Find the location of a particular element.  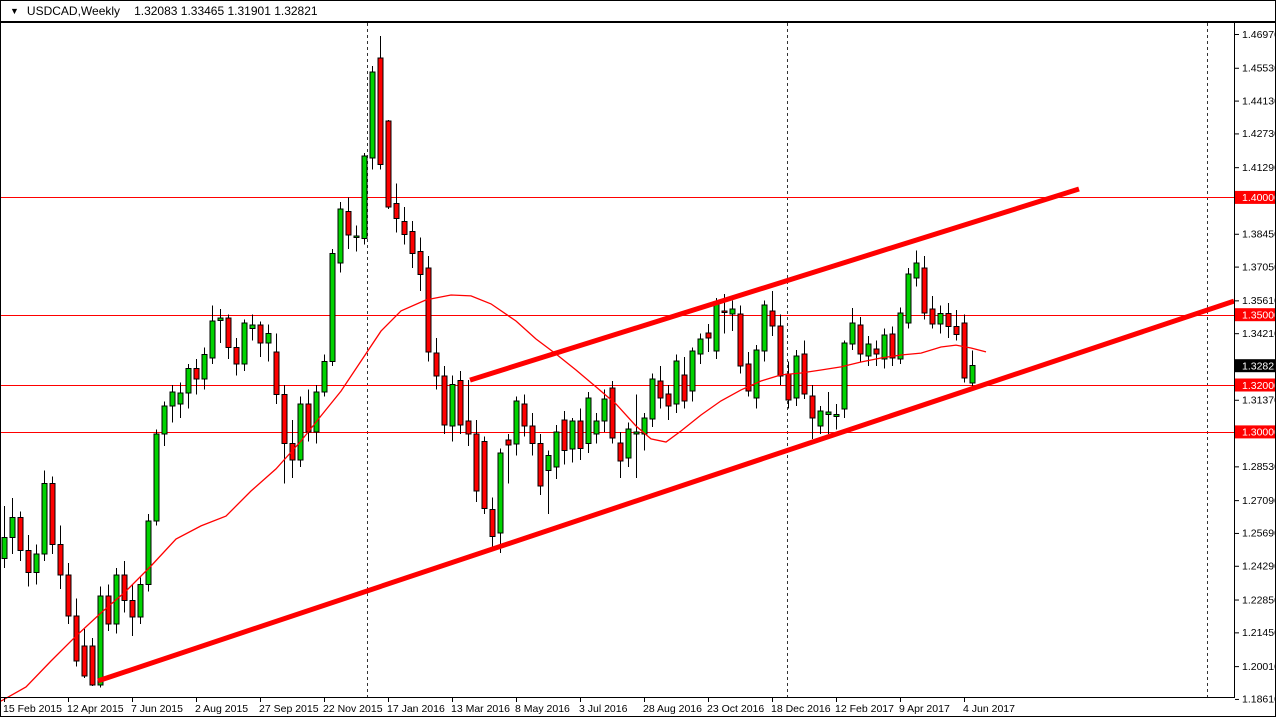

x-axis-label: 17 Jan 2016 is located at coordinates (416, 709).